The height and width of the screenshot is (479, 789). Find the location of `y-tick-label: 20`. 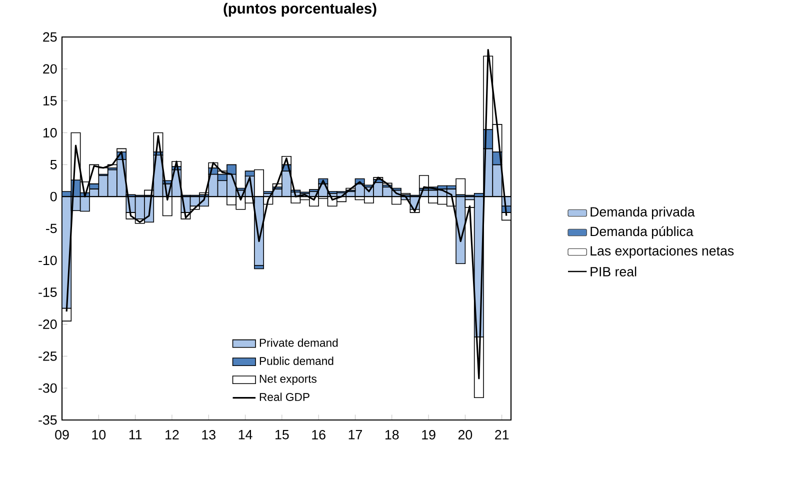

y-tick-label: 20 is located at coordinates (50, 69).